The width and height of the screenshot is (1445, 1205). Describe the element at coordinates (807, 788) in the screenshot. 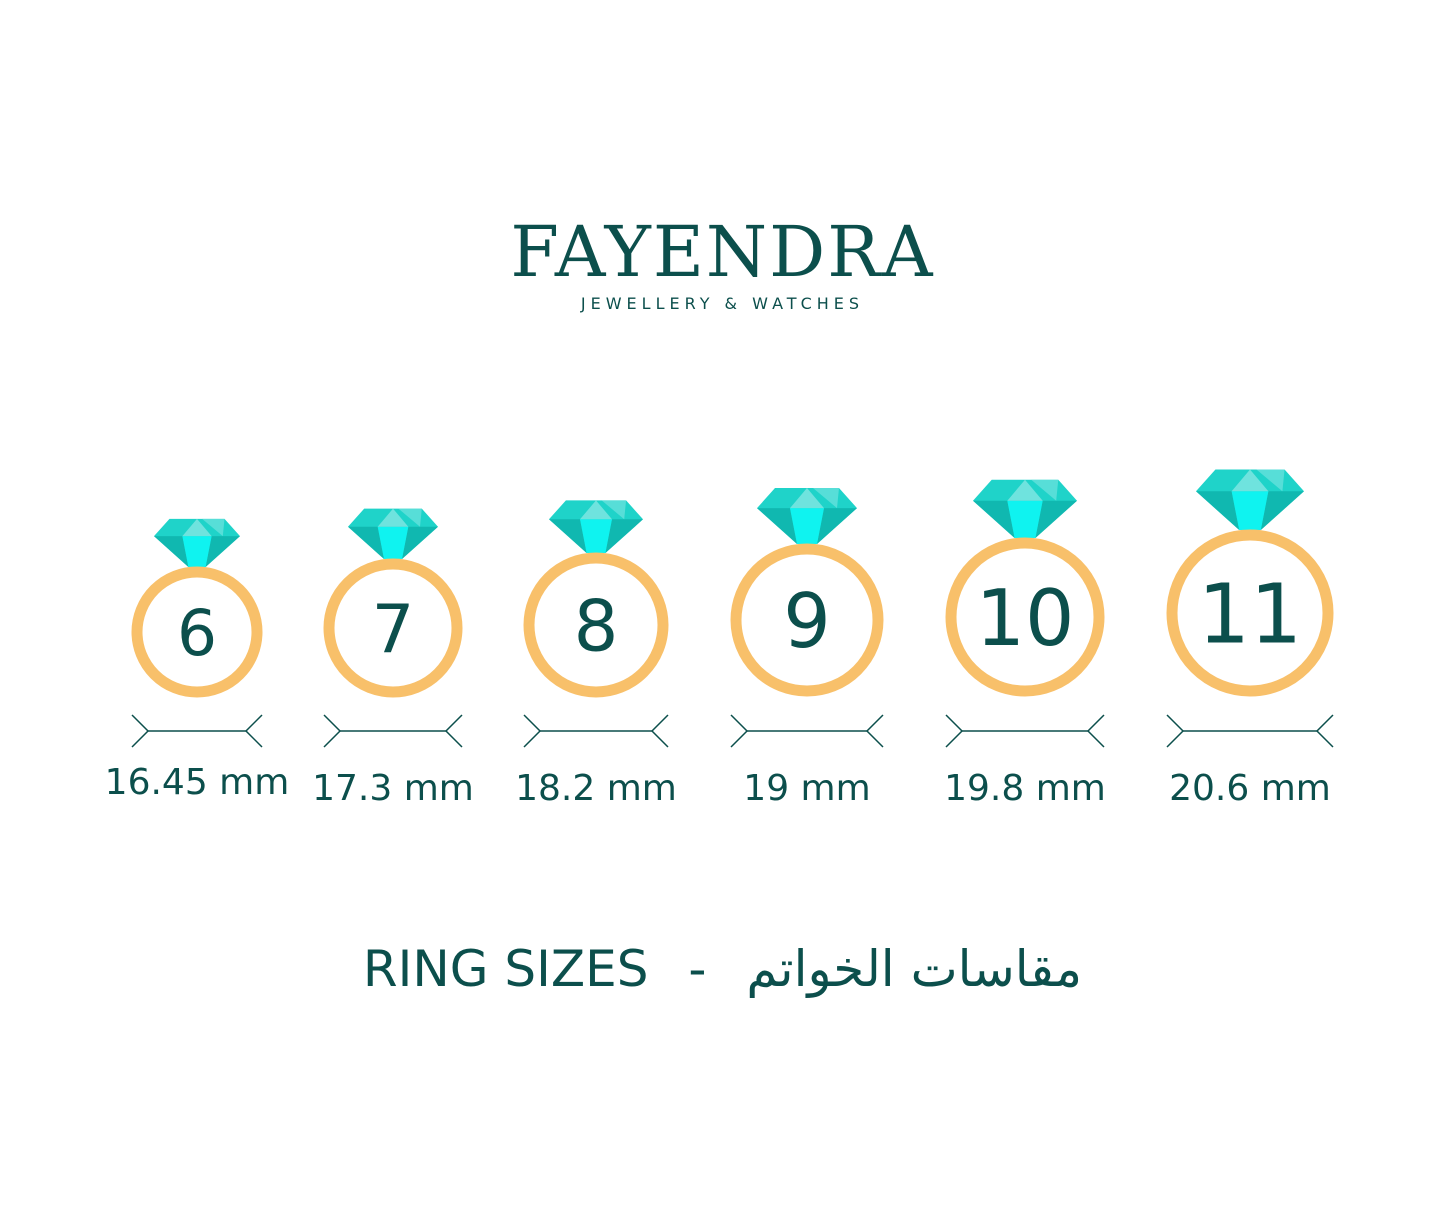

I see `diameter-label: 19 mm` at that location.